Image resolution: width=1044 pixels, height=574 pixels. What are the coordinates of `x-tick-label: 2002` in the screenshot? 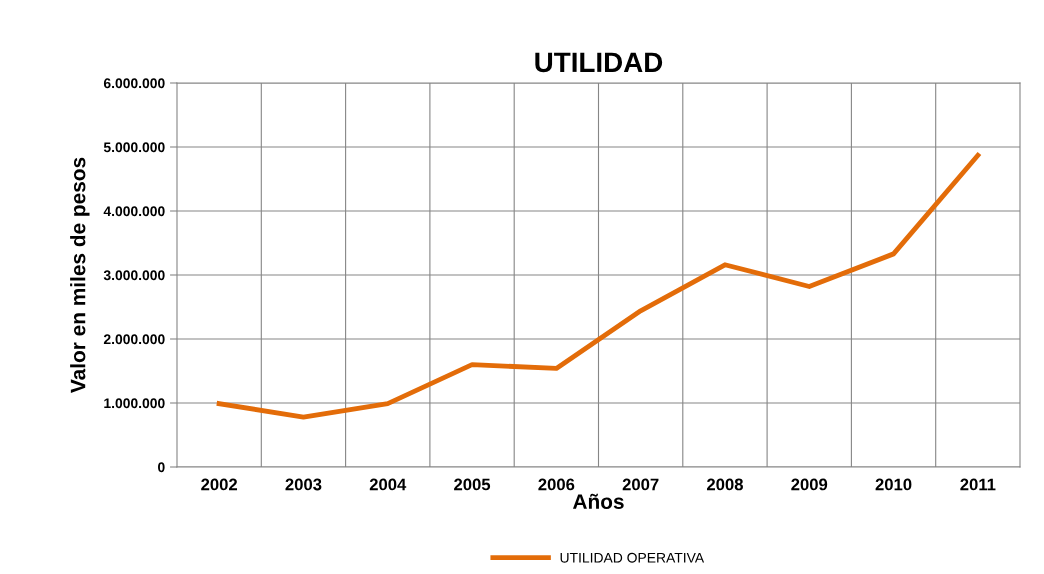 It's located at (219, 484).